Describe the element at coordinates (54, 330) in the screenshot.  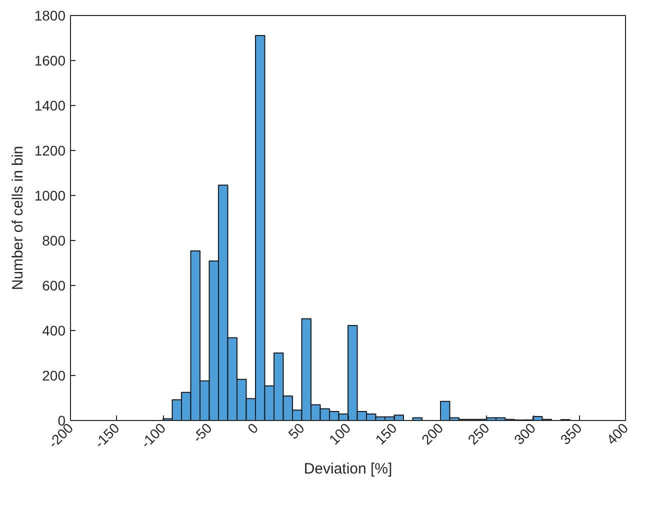
I see `y-tick-label: 400` at that location.